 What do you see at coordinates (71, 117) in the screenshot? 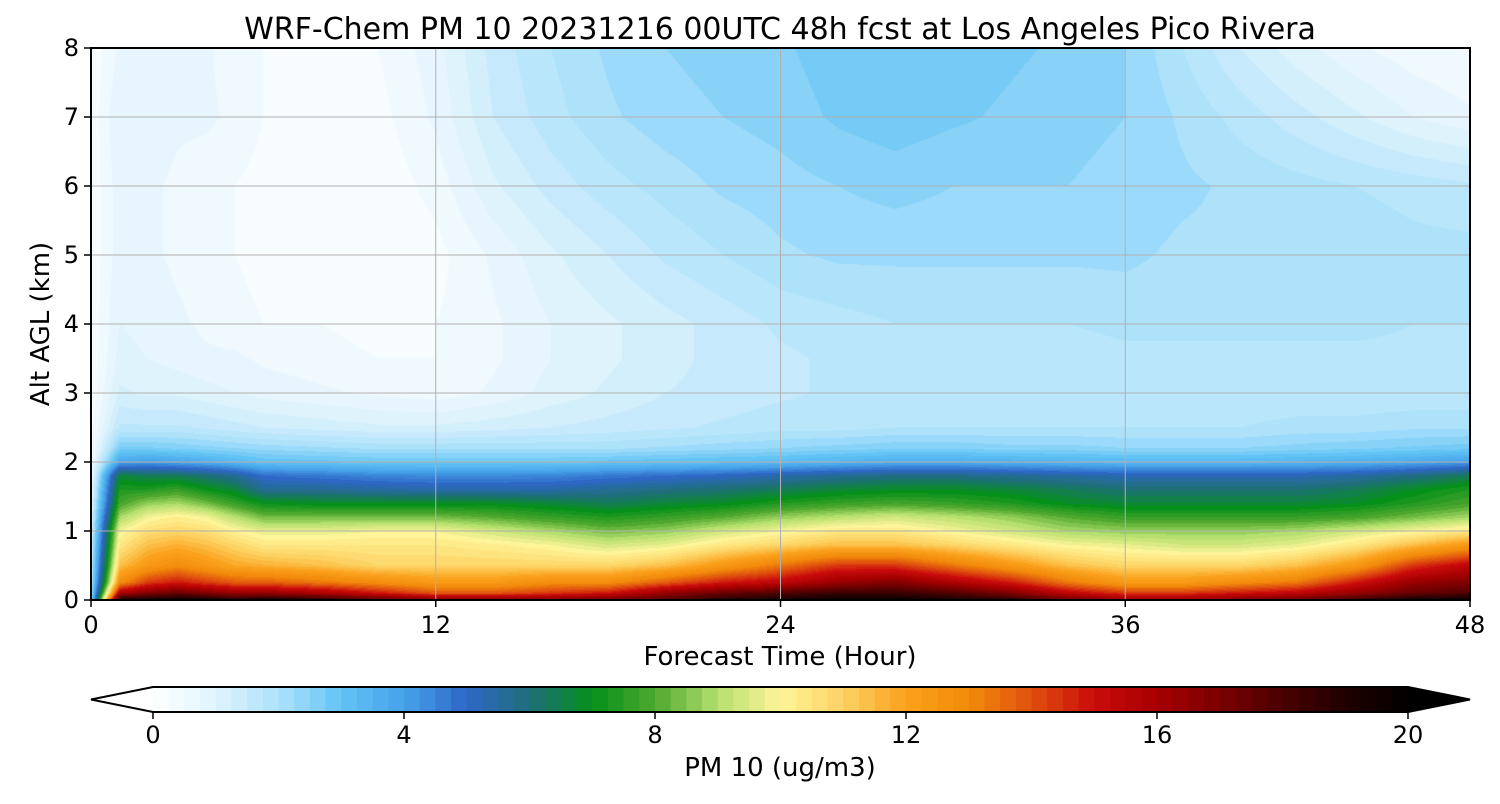
I see `y-tick-label: 7` at bounding box center [71, 117].